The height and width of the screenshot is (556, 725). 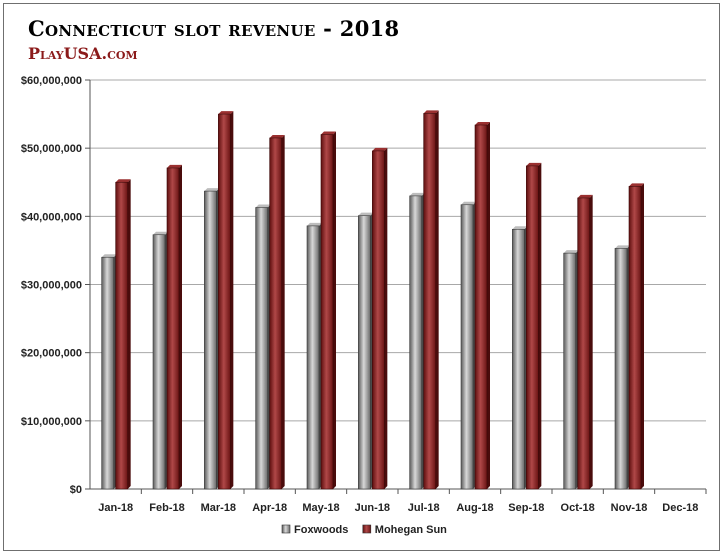 I want to click on x-tick-label: Jan-18, so click(x=115, y=508).